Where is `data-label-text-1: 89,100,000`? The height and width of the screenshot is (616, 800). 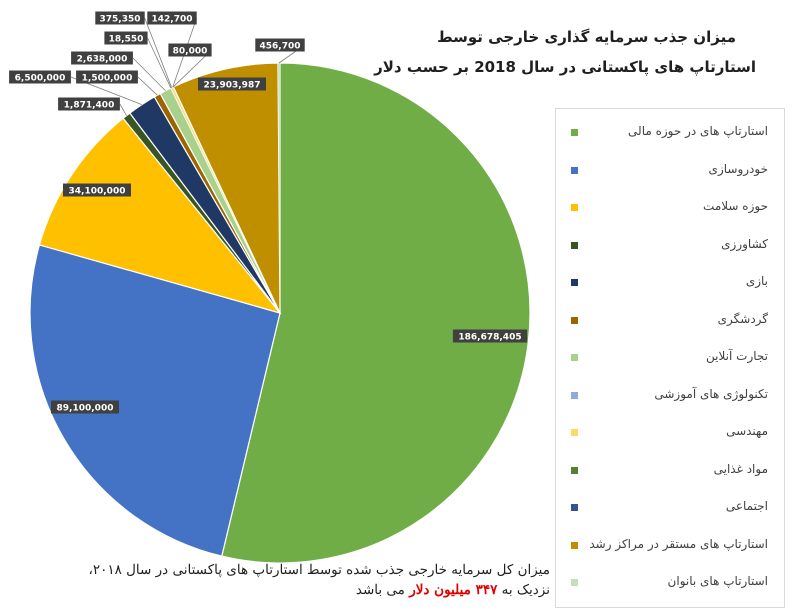
data-label-text-1: 89,100,000 is located at coordinates (85, 408).